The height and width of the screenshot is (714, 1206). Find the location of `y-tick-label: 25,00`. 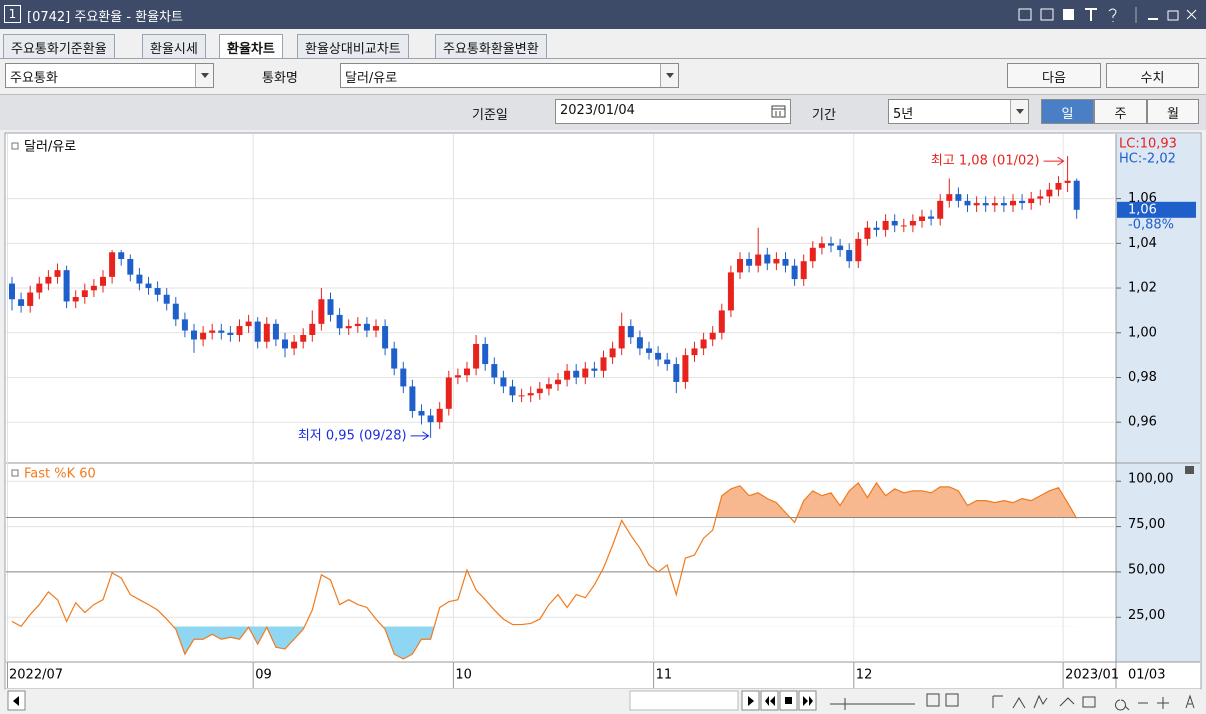

y-tick-label: 25,00 is located at coordinates (1146, 615).